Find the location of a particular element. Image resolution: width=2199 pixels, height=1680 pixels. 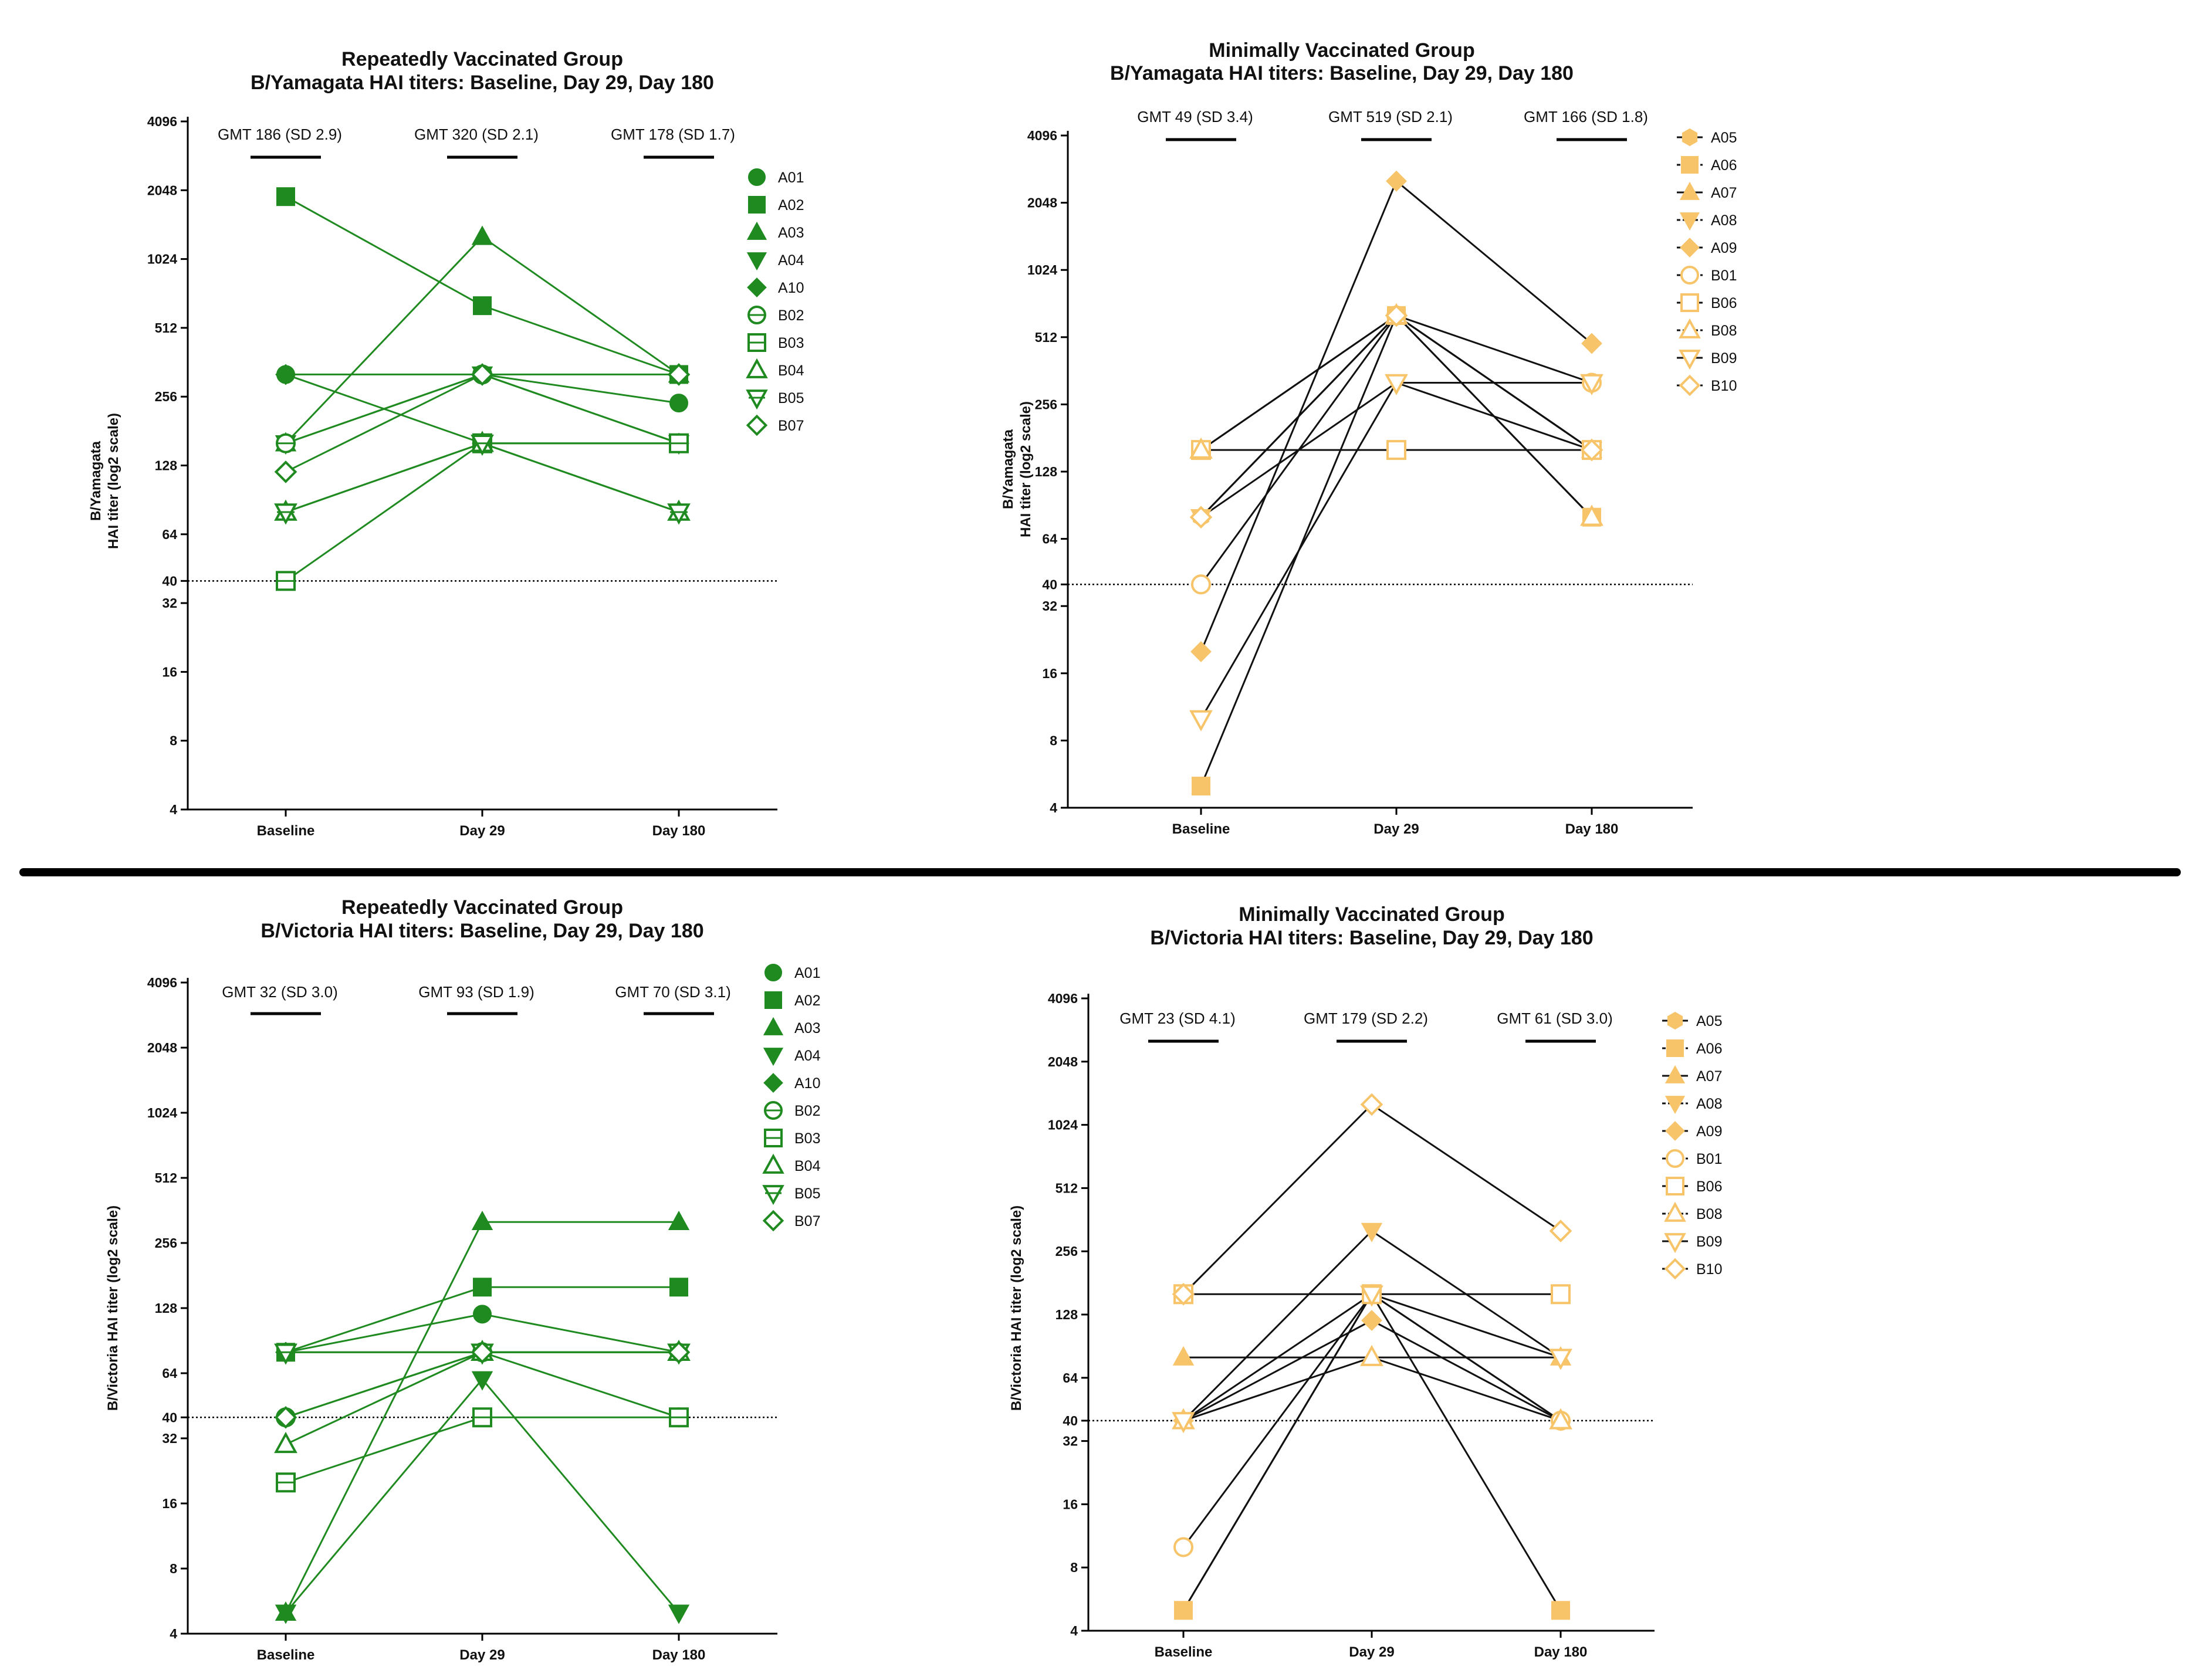

gmt-label: GMT 32 (SD 3.0) is located at coordinates (279, 992).